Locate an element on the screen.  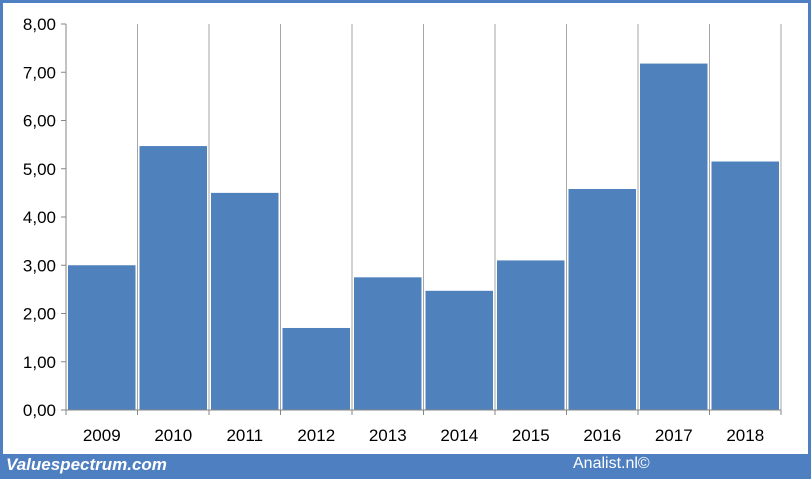
x-tick-label: 2016 is located at coordinates (602, 435).